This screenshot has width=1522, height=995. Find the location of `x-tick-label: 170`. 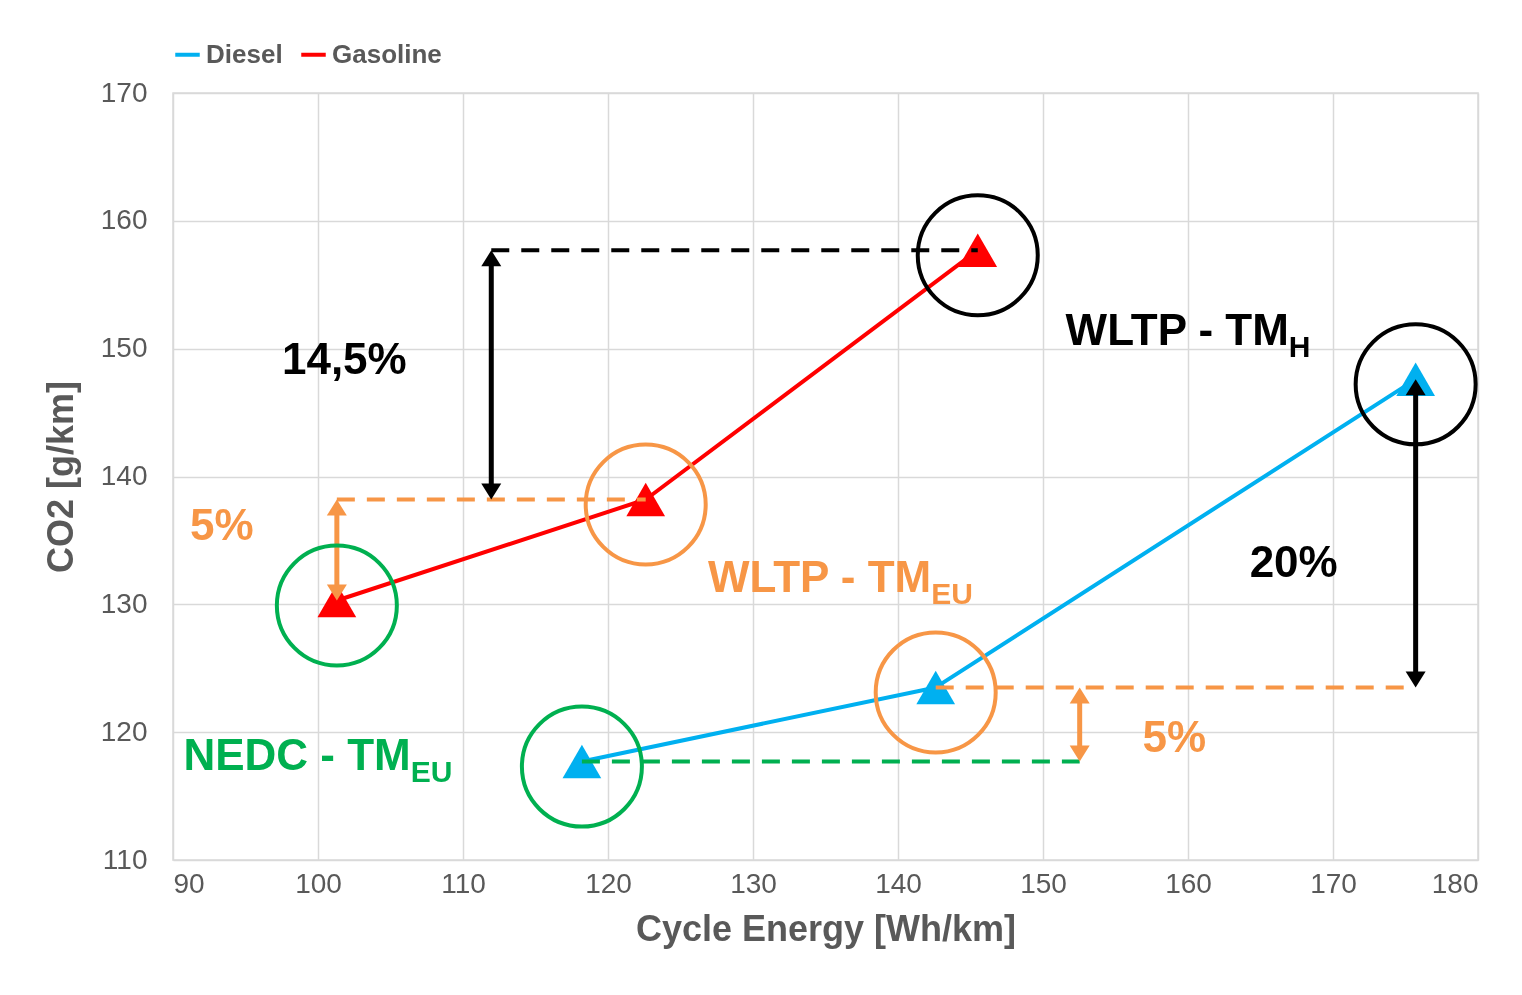

x-tick-label: 170 is located at coordinates (1333, 883).